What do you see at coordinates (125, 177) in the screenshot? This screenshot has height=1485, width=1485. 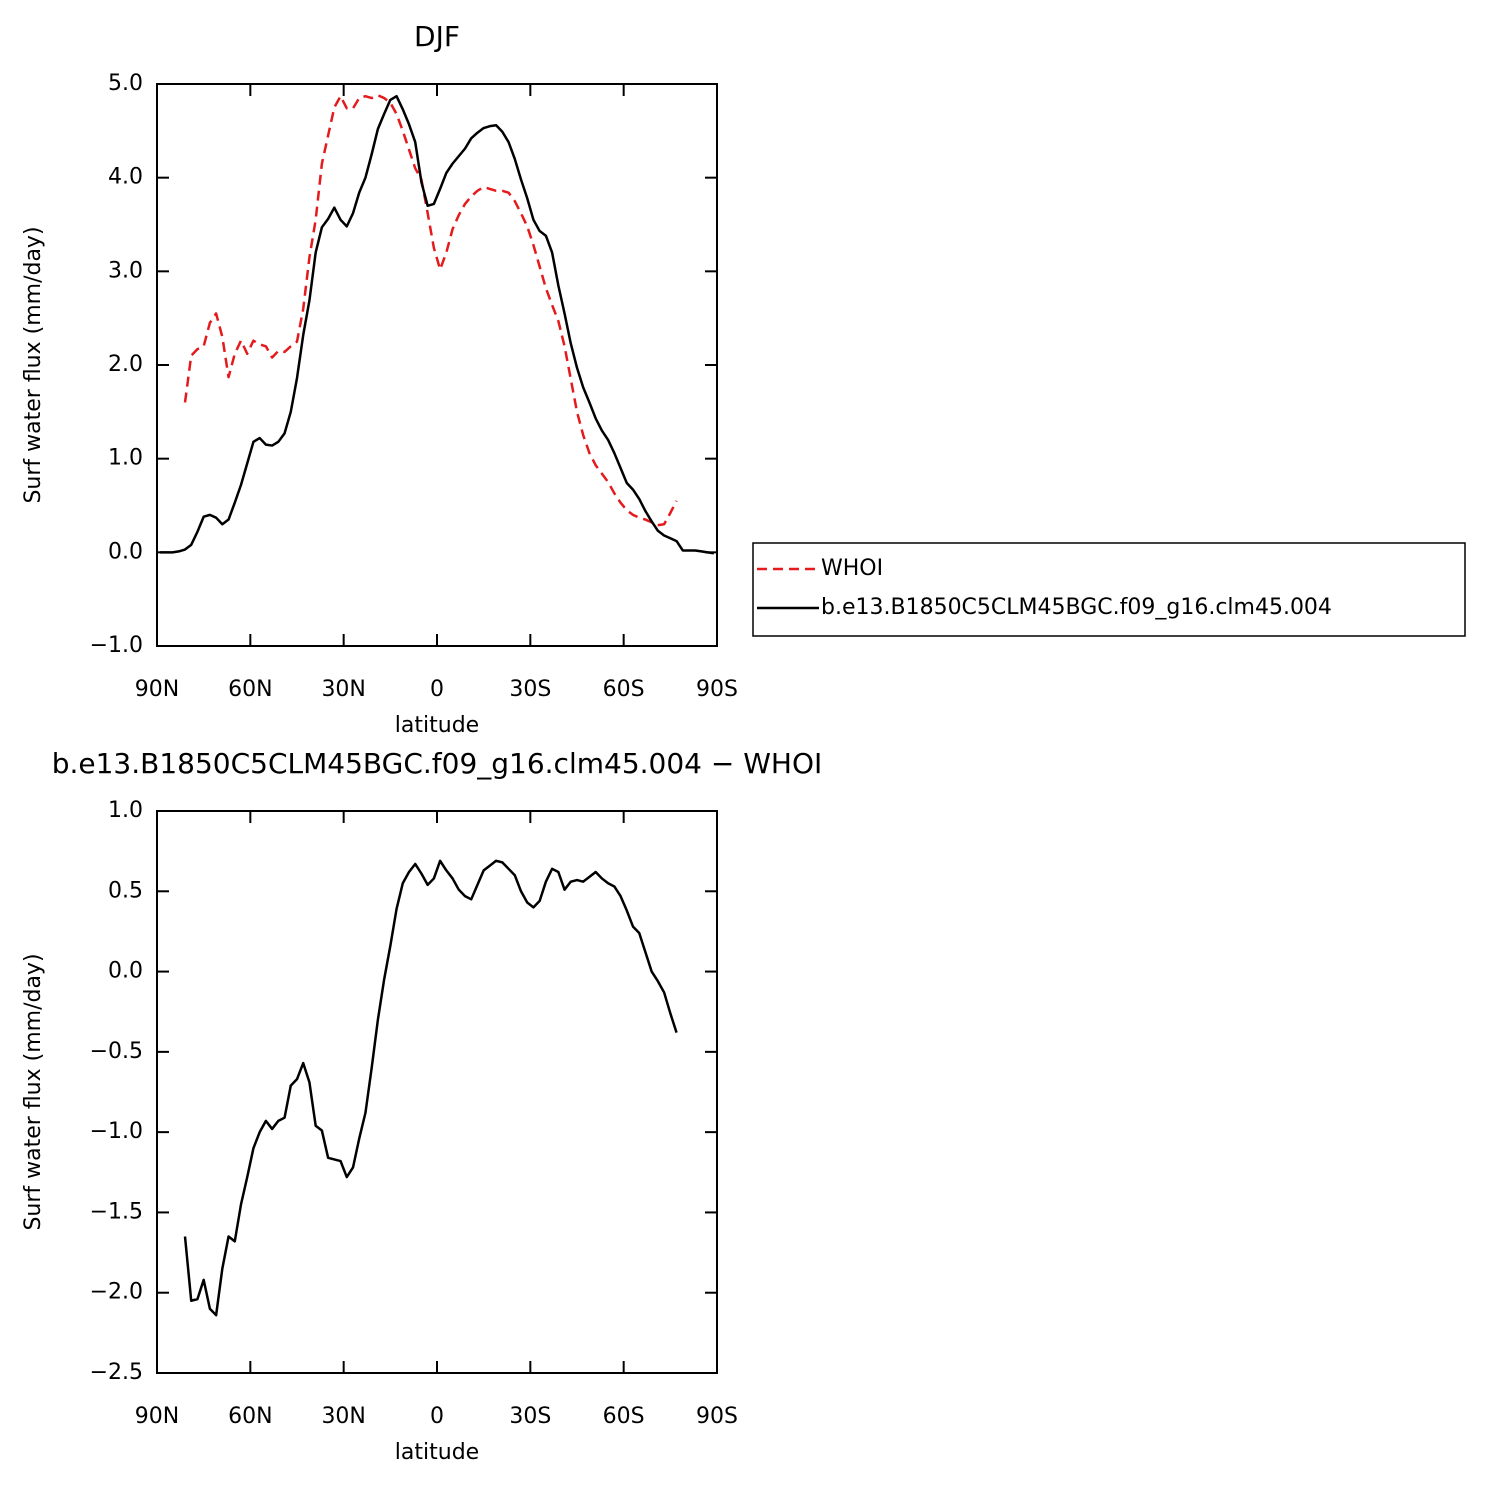 I see `y-tick-label: 4.0` at bounding box center [125, 177].